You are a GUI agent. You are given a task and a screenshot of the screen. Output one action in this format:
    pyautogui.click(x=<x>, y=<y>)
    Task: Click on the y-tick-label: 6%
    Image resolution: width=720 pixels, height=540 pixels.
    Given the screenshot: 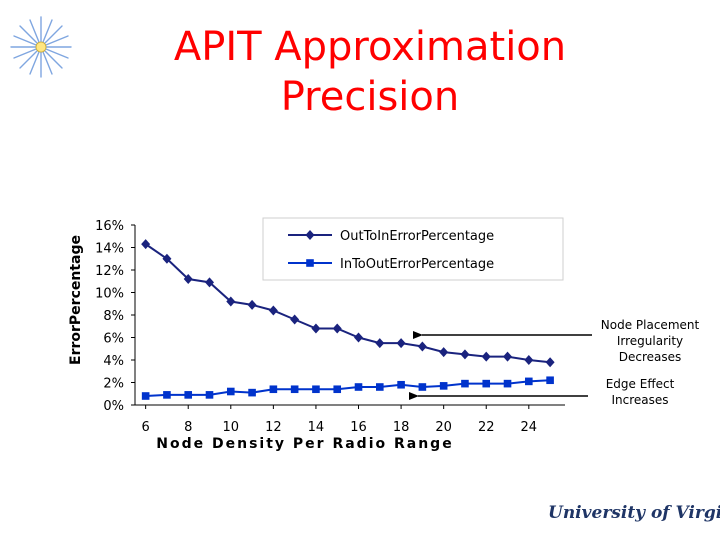 What is the action you would take?
    pyautogui.click(x=113, y=339)
    